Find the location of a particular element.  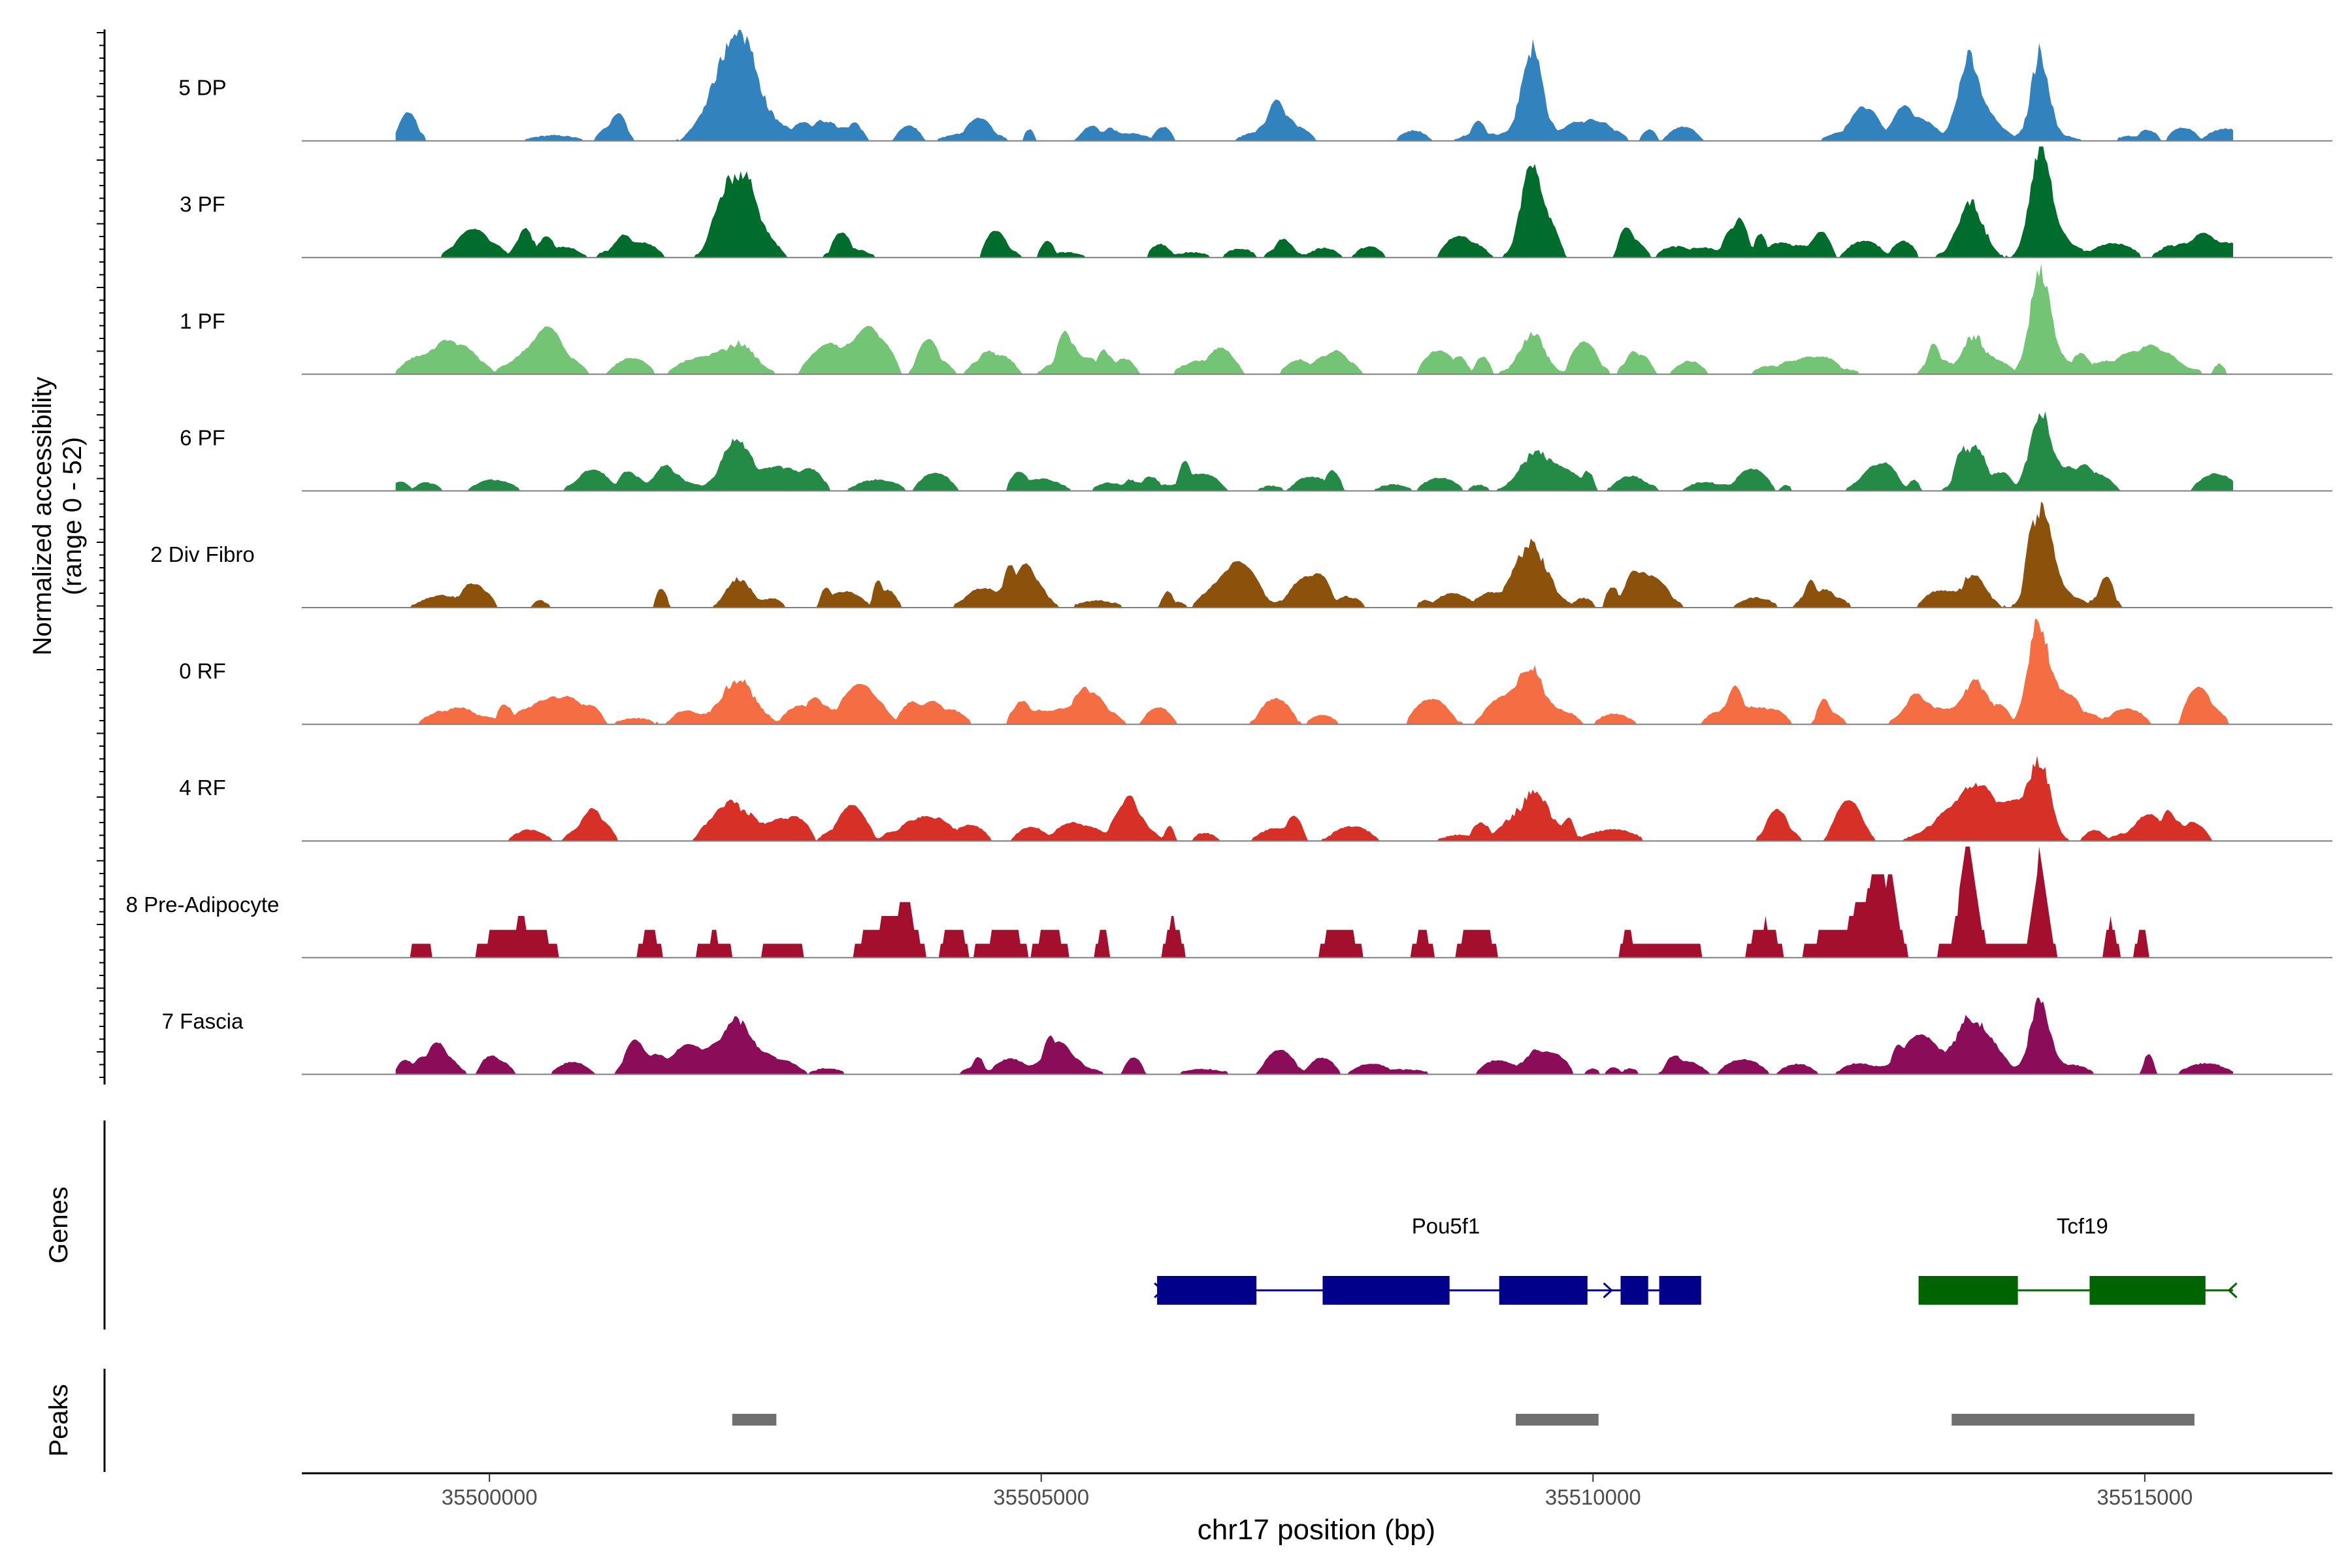

x-tick-label: 35515000 is located at coordinates (2145, 1497).